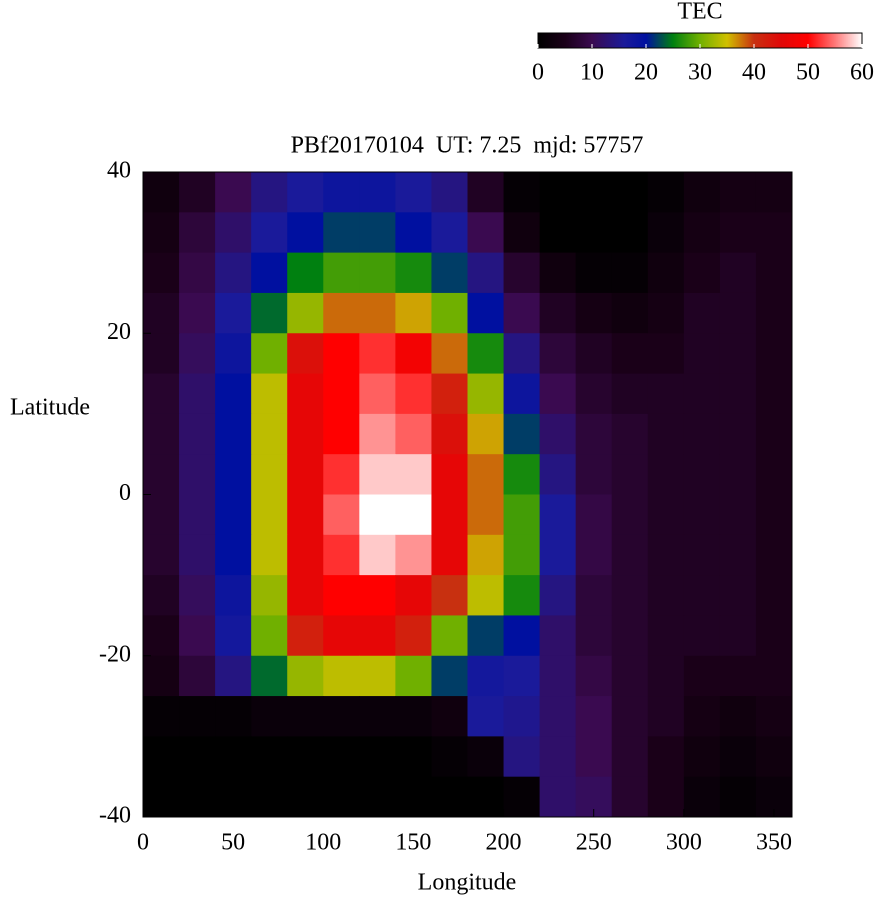 Image resolution: width=877 pixels, height=905 pixels. Describe the element at coordinates (592, 73) in the screenshot. I see `colorbar-tick-label: 10` at that location.